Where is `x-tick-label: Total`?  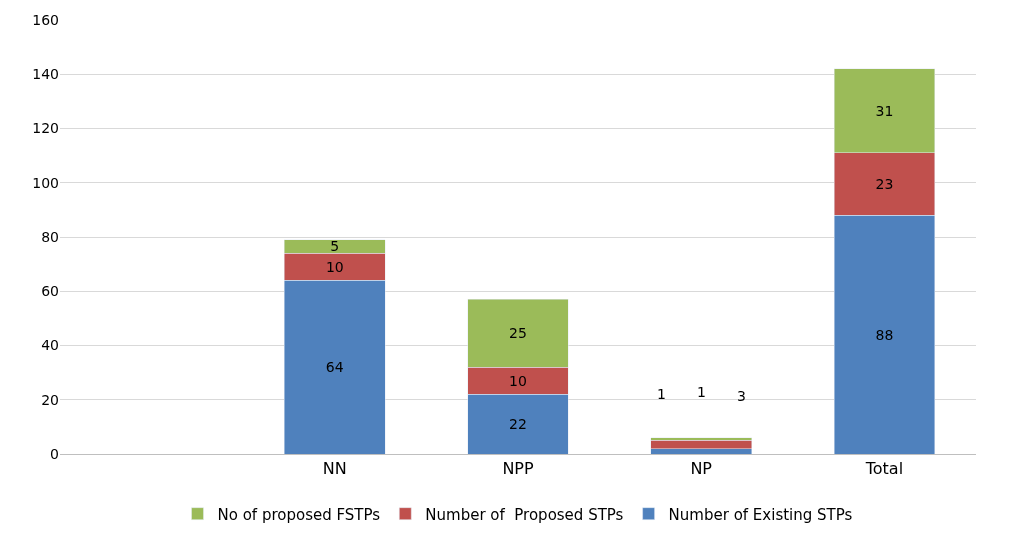
x-tick-label: Total is located at coordinates (884, 469).